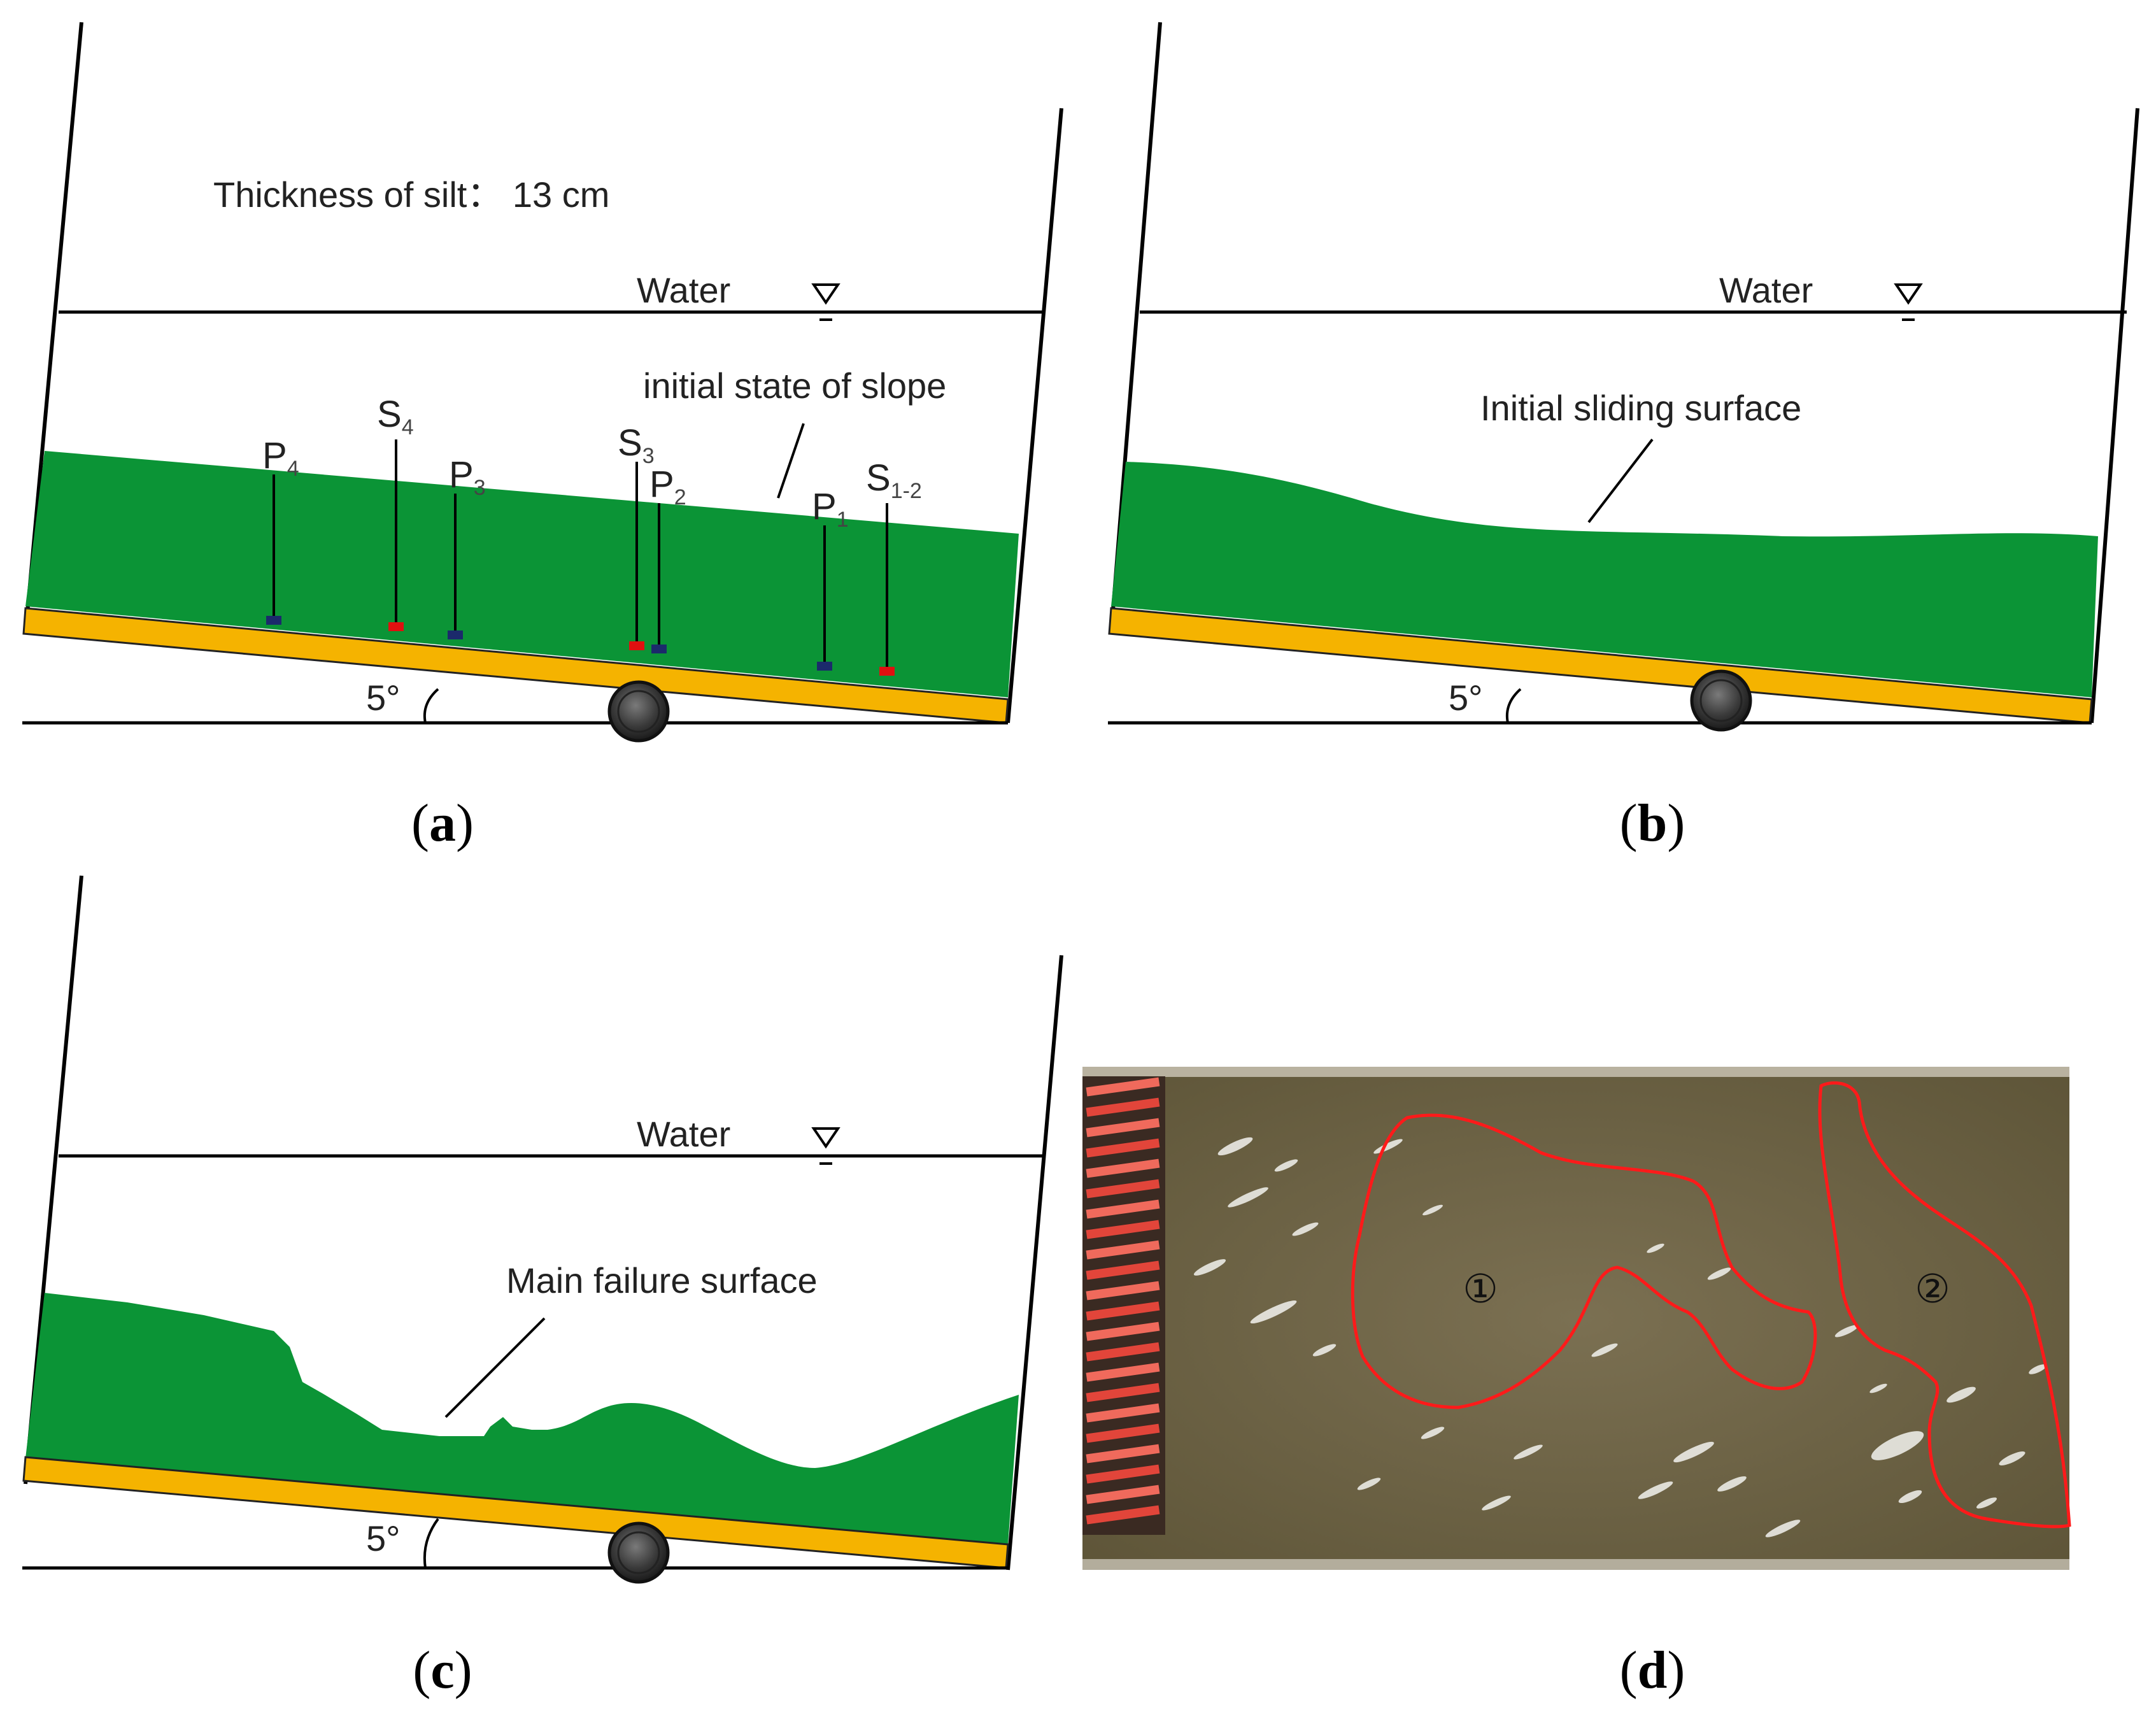  I want to click on sensor-s12: S1-2, so click(894, 566).